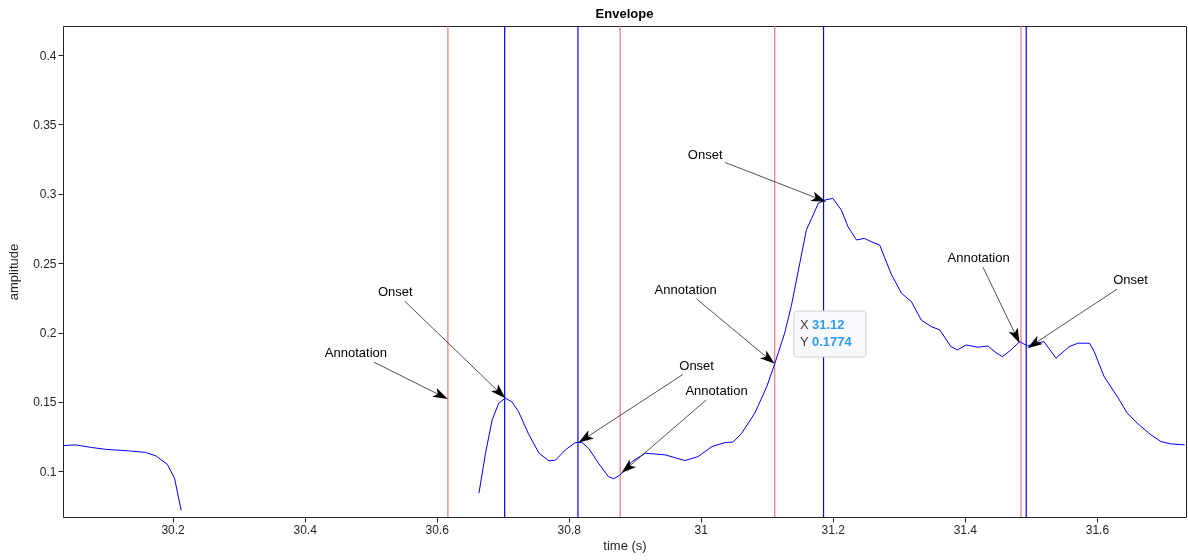  Describe the element at coordinates (48, 333) in the screenshot. I see `y-tick-label: 0.2` at that location.